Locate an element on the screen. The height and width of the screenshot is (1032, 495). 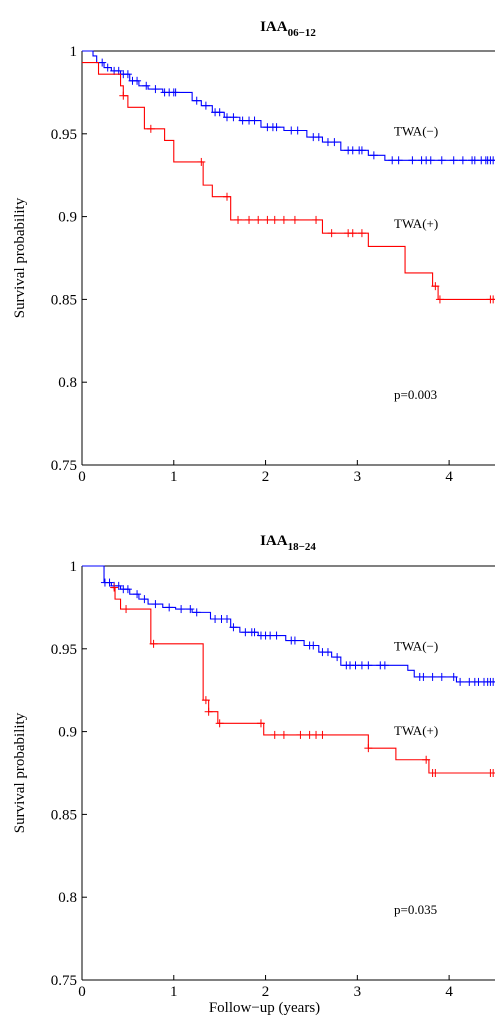
label-twa-negative: TWA(−) is located at coordinates (416, 645).